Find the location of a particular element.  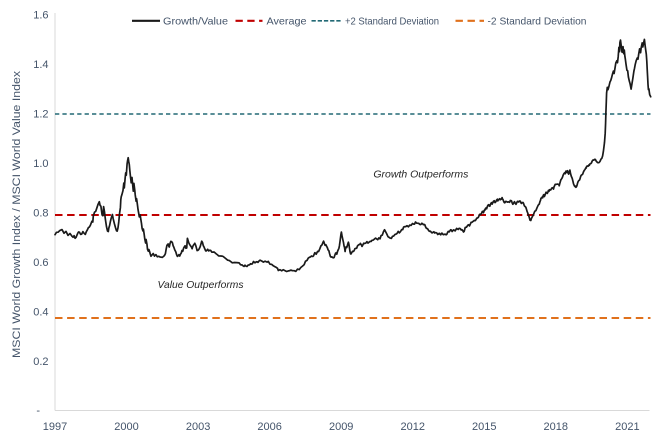

svg-text: 2006 is located at coordinates (269, 427).